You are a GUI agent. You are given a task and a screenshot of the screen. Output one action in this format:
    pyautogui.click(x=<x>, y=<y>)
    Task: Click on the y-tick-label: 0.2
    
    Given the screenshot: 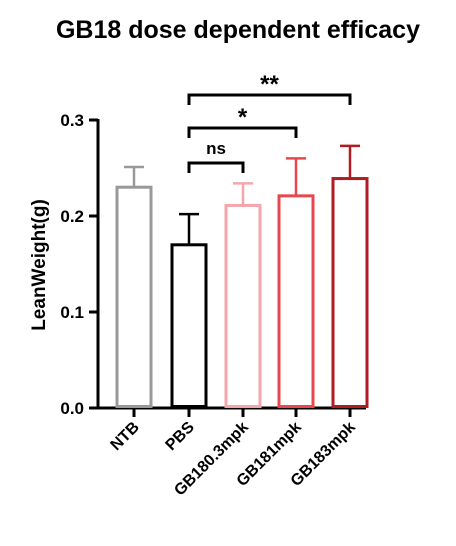 What is the action you would take?
    pyautogui.click(x=72, y=216)
    